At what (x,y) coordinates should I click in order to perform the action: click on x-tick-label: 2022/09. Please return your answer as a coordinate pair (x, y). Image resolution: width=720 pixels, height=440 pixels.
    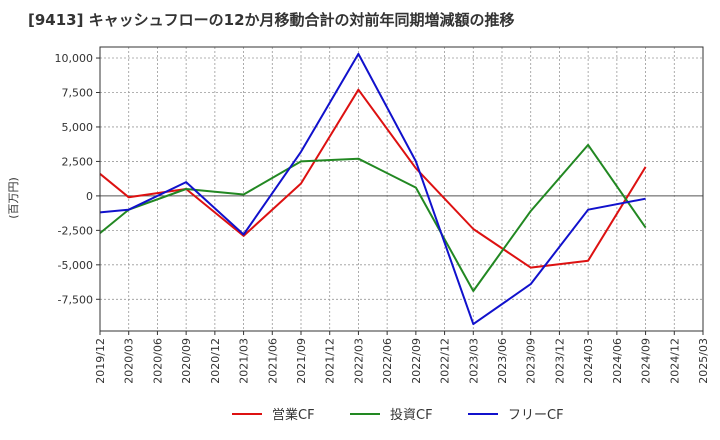
    Looking at the image, I should click on (416, 361).